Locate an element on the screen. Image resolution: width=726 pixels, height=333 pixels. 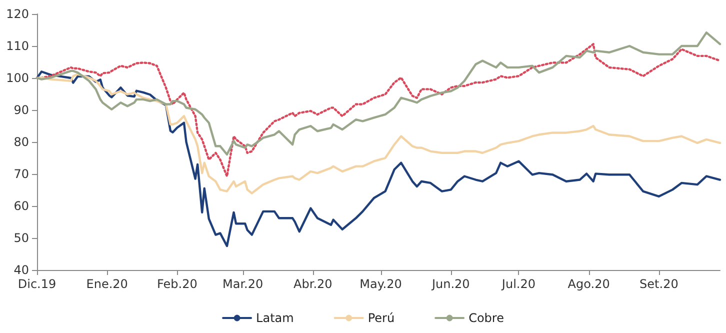
y-tick-label: 70 is located at coordinates (21, 174).